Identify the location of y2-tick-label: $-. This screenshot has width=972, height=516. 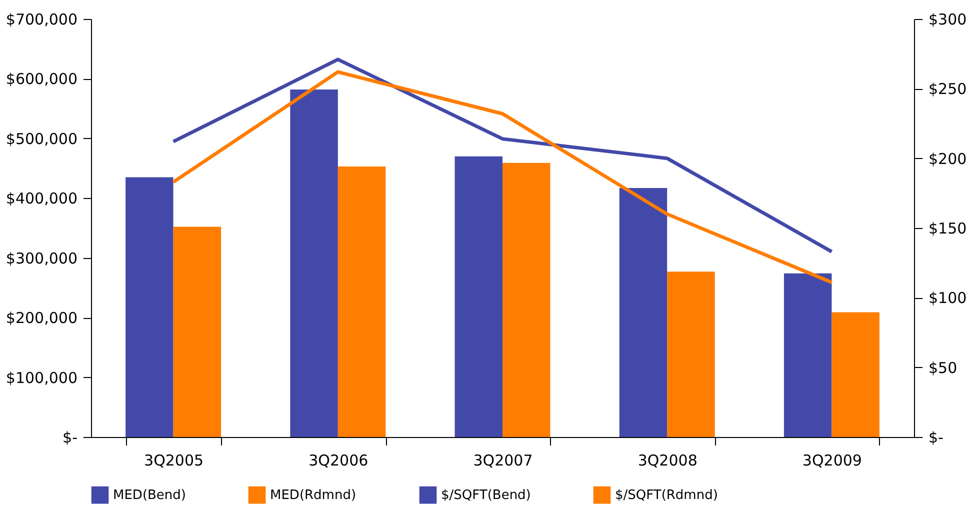
(936, 437).